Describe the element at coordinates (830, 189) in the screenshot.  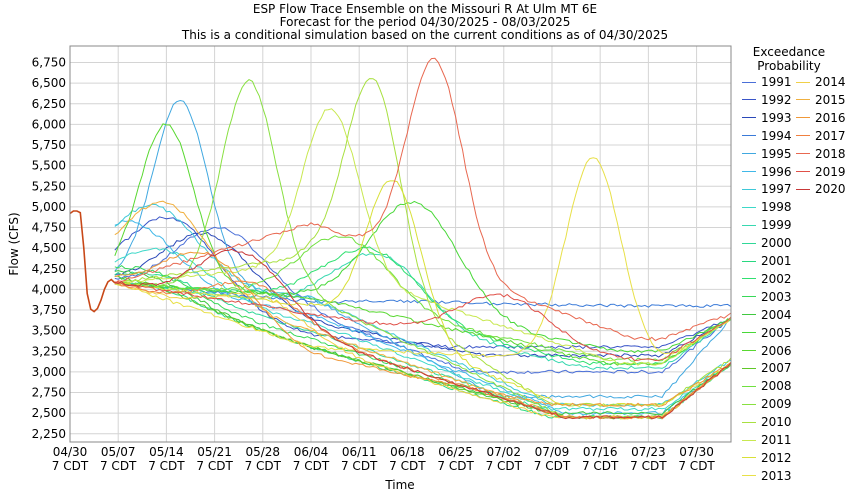
I see `legend-label: 2020` at that location.